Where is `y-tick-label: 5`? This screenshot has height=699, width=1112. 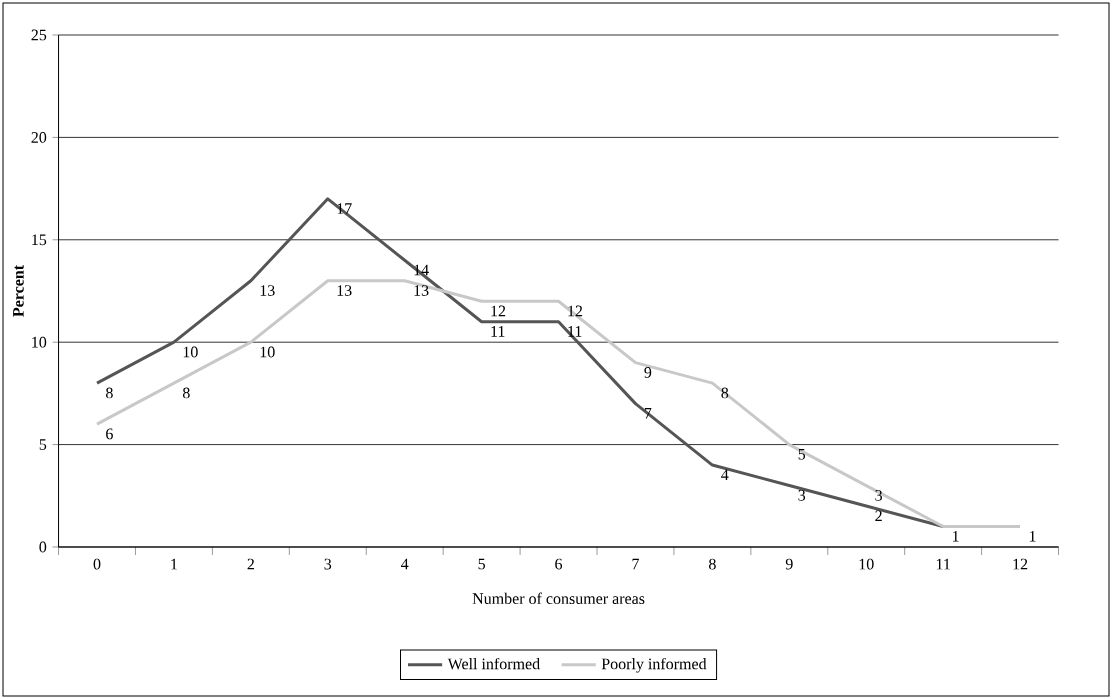
y-tick-label: 5 is located at coordinates (43, 444).